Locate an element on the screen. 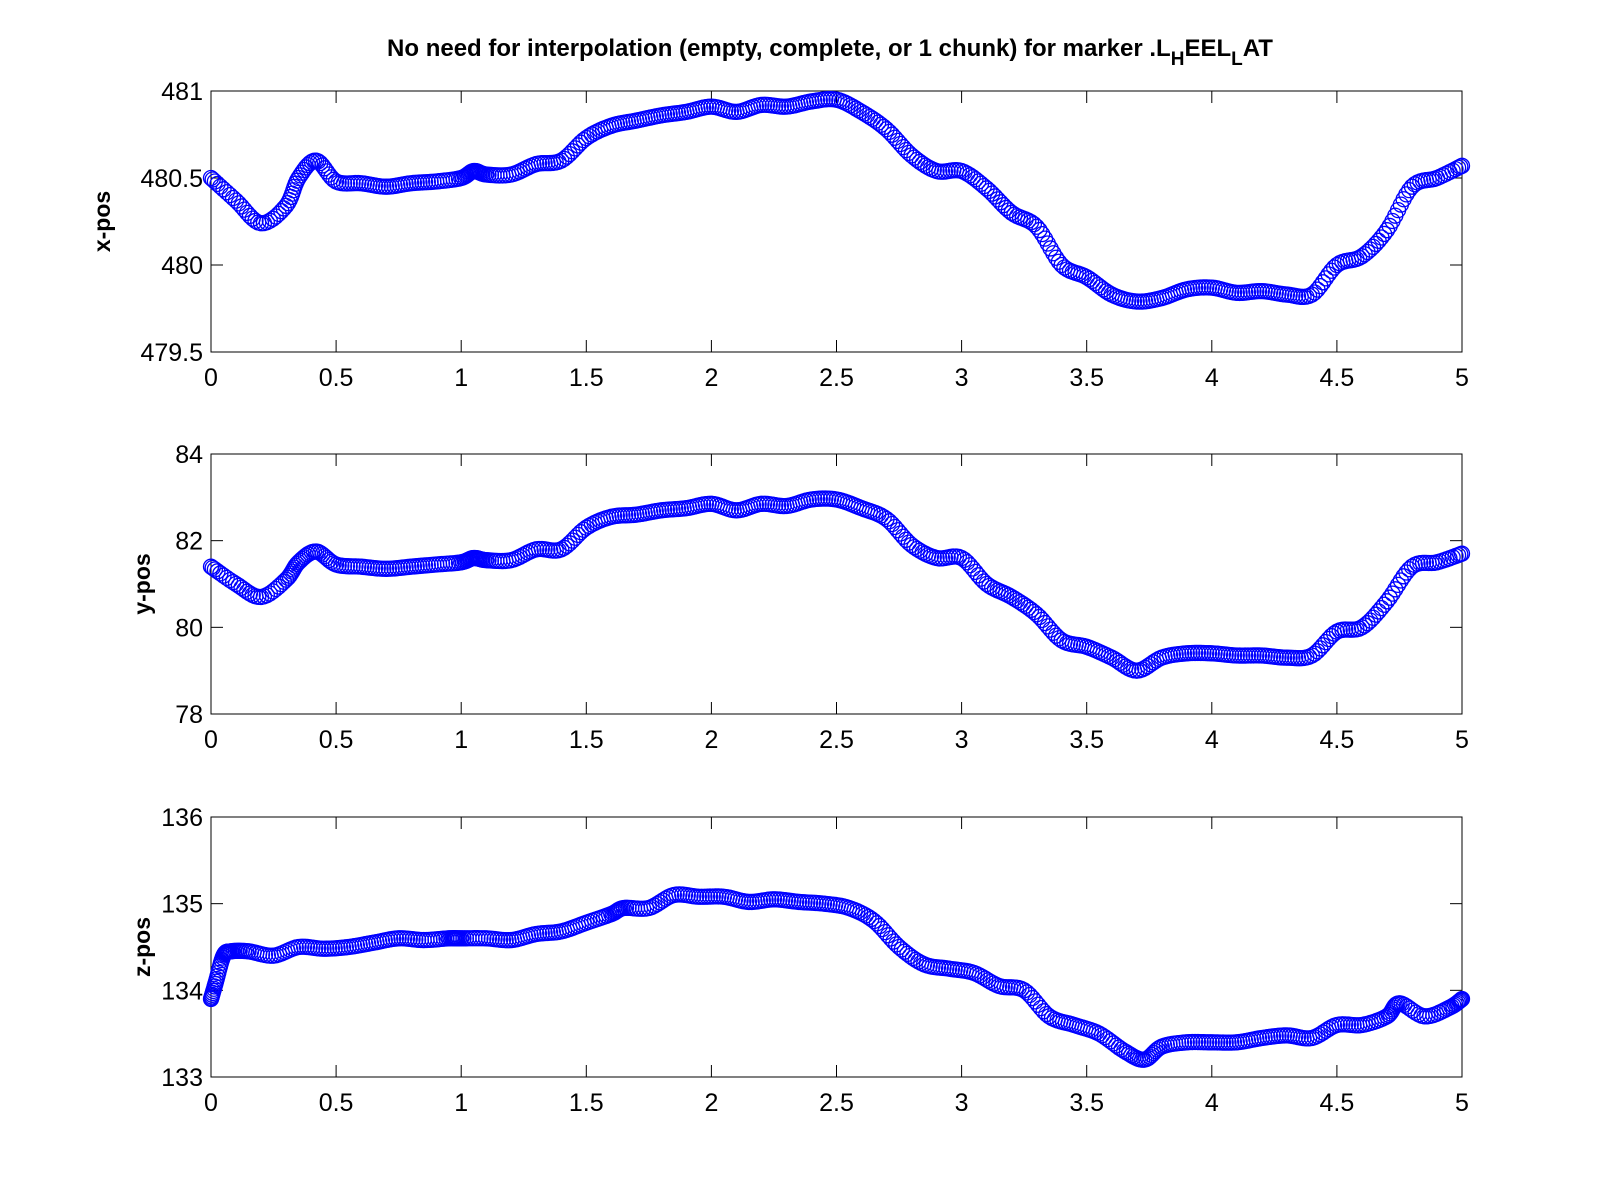 The height and width of the screenshot is (1200, 1600). x-tick-label: 3 is located at coordinates (962, 740).